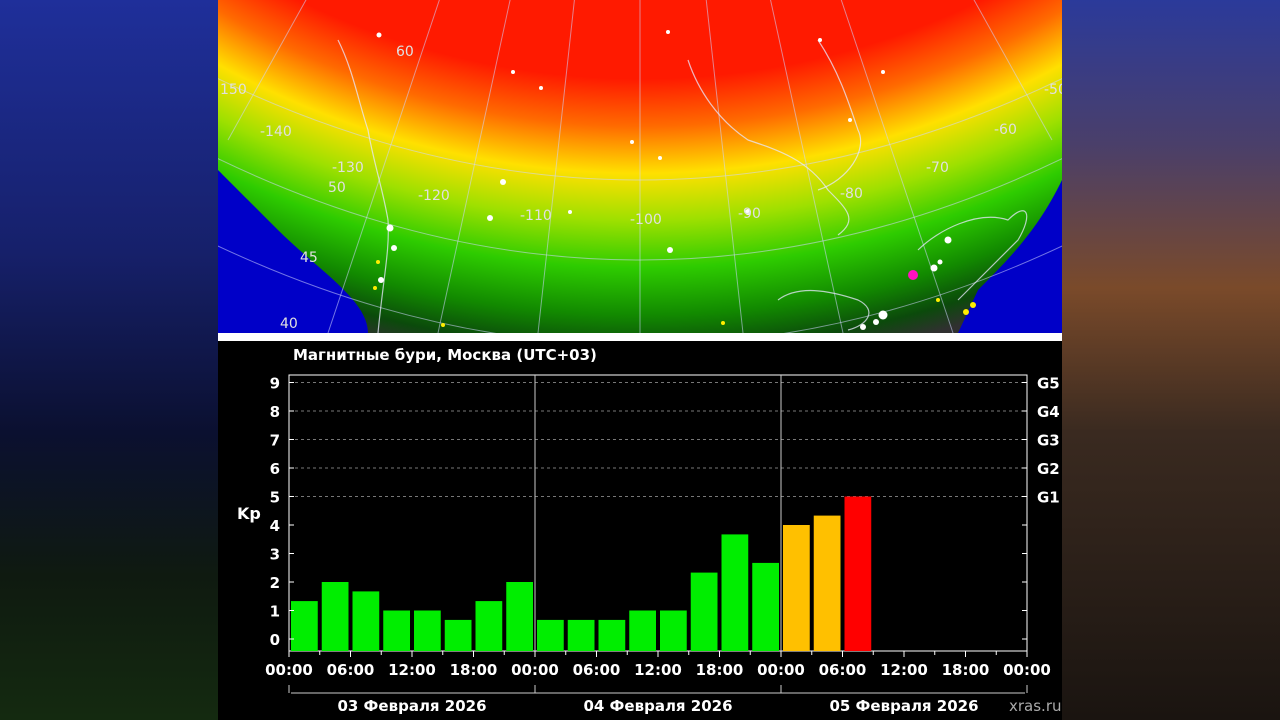 This screenshot has width=1280, height=720. What do you see at coordinates (445, 355) in the screenshot?
I see `chart-title: Магнитные бури, Москва (UTC+03)` at bounding box center [445, 355].